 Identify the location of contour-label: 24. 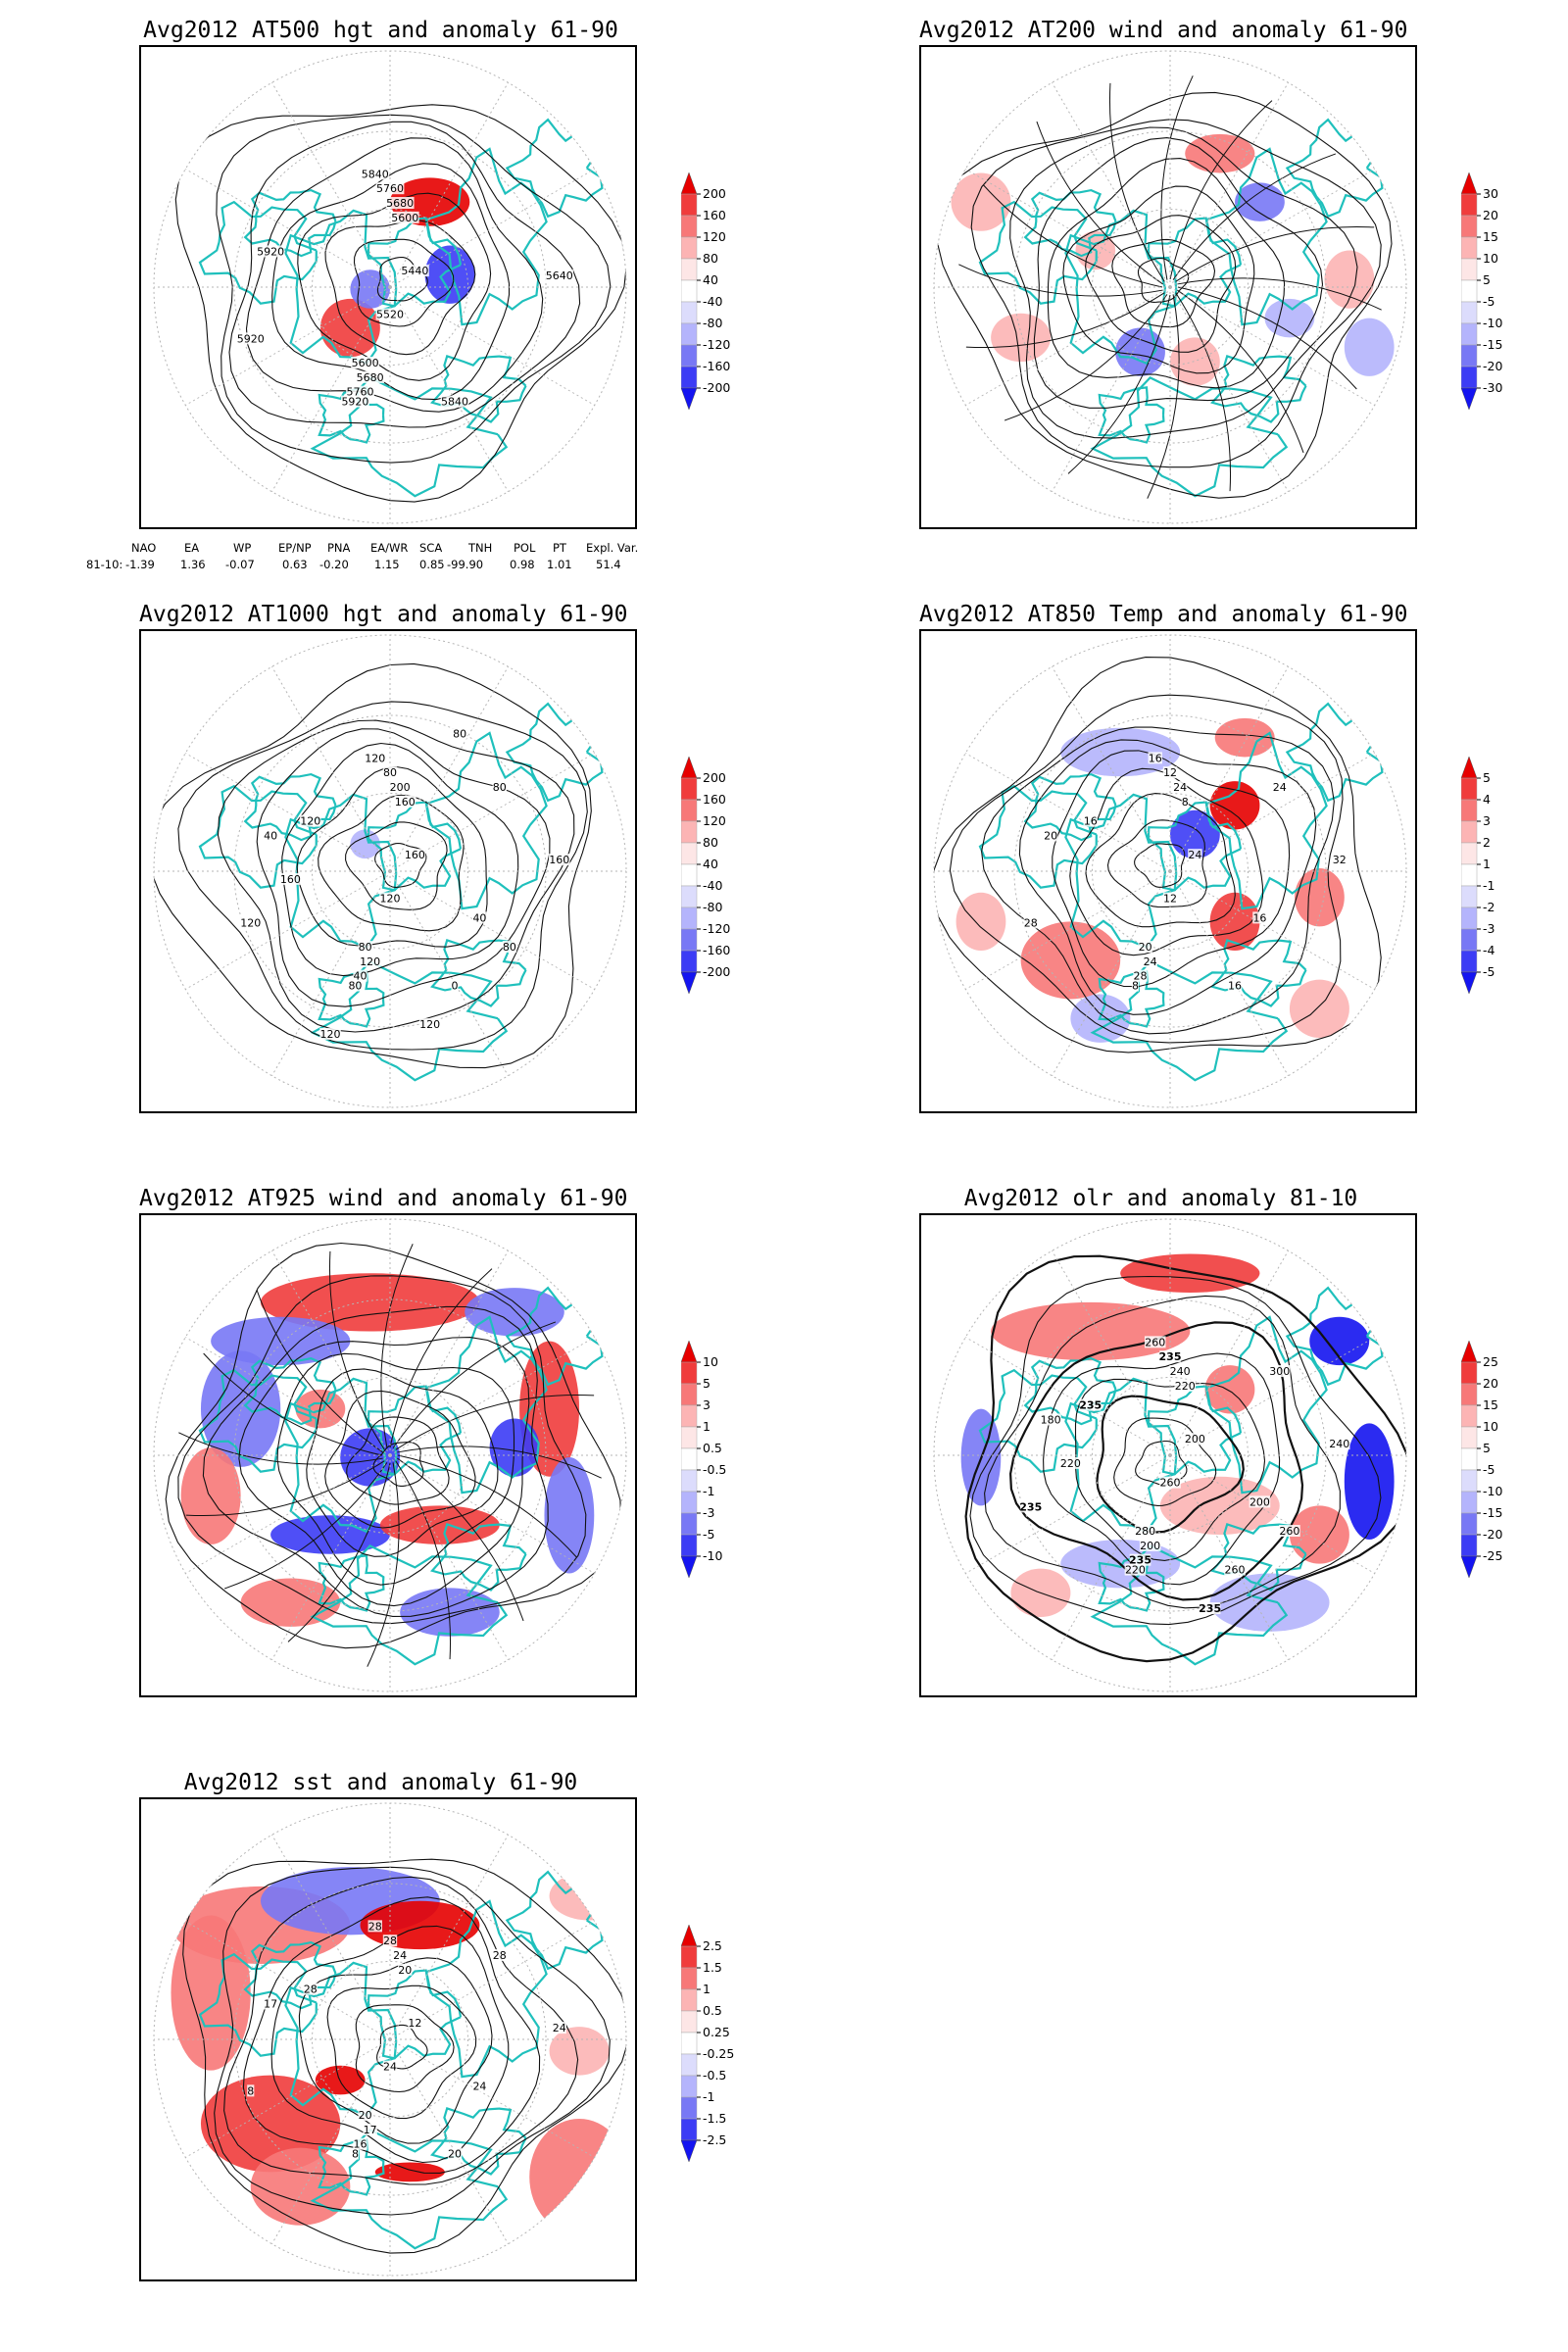
(1280, 787).